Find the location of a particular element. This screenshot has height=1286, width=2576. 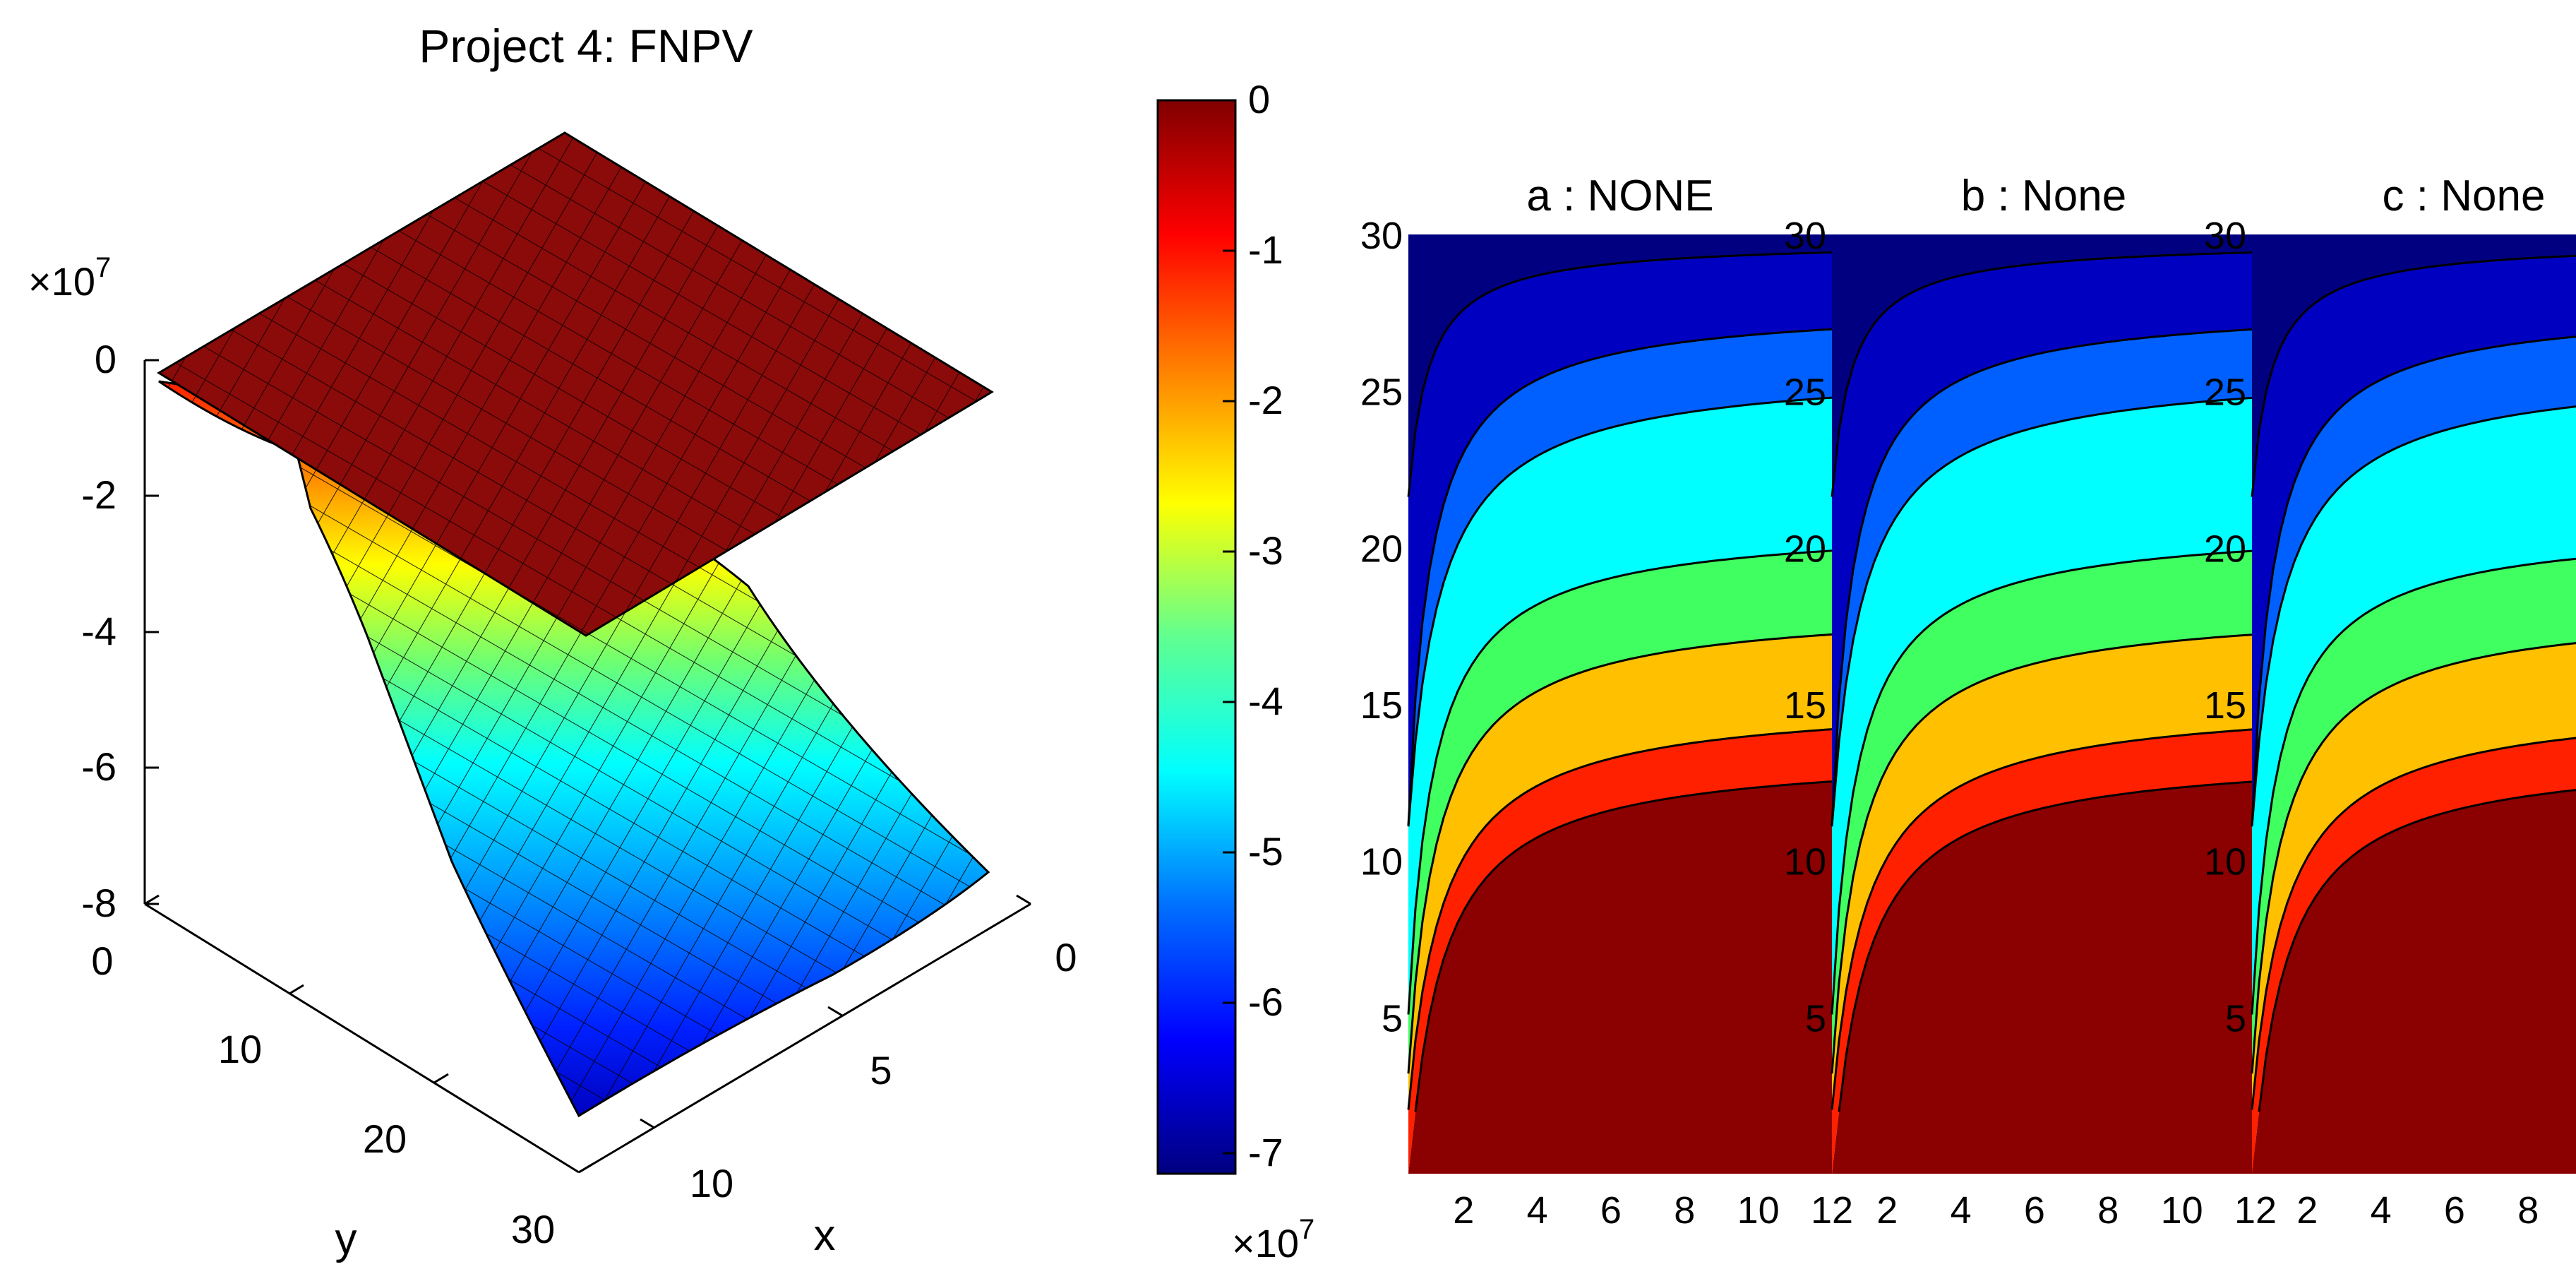

surface-x-label: x is located at coordinates (825, 1235).